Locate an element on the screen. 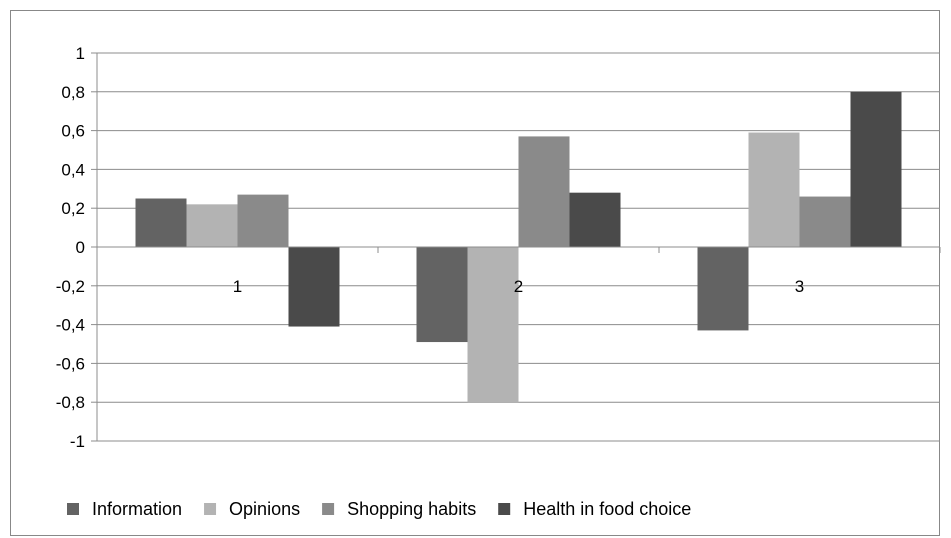 Image resolution: width=951 pixels, height=538 pixels. y-tick-label: -0,8 is located at coordinates (70, 402).